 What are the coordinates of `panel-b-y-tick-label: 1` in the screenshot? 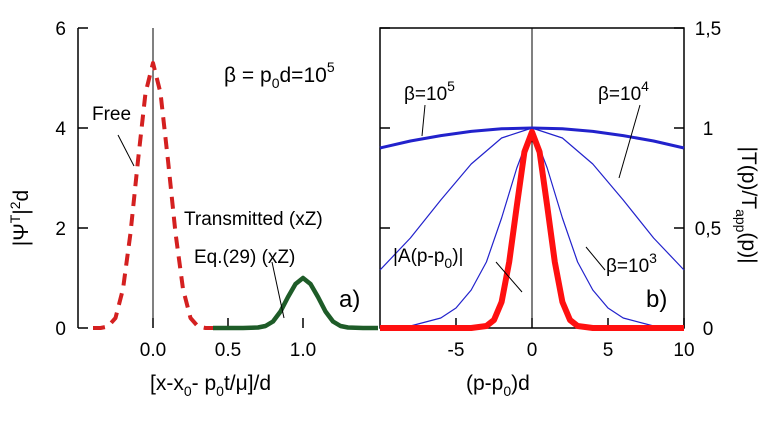 It's located at (708, 129).